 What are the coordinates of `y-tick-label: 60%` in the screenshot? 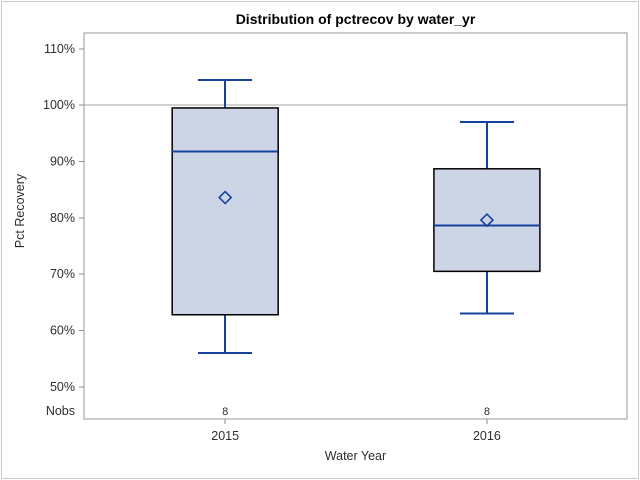 It's located at (62, 331).